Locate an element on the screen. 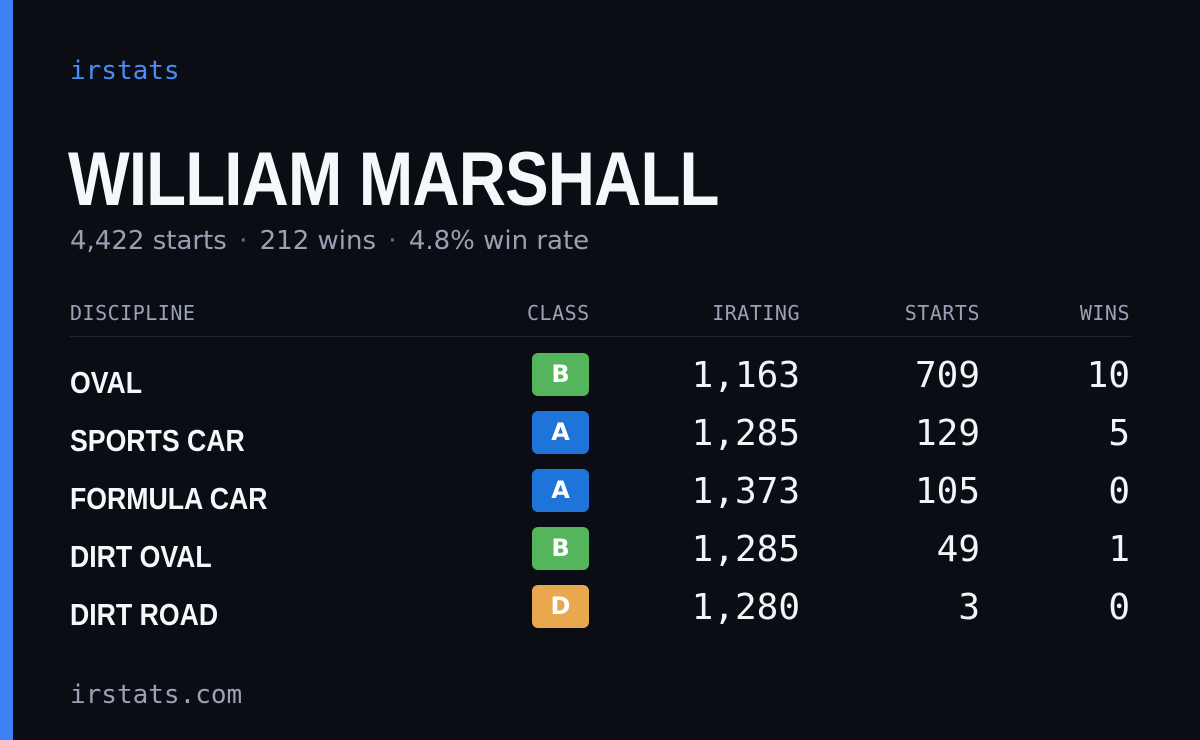  table-row: FORMULA CAR A 1,373 105 0 is located at coordinates (600, 498).